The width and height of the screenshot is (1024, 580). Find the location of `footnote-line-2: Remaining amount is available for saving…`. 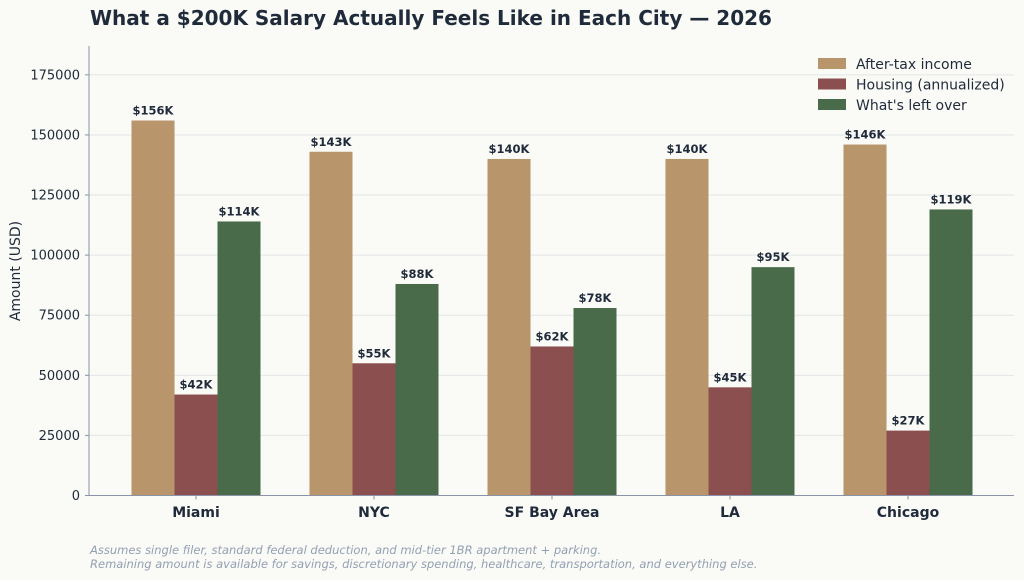

footnote-line-2: Remaining amount is available for saving… is located at coordinates (423, 564).